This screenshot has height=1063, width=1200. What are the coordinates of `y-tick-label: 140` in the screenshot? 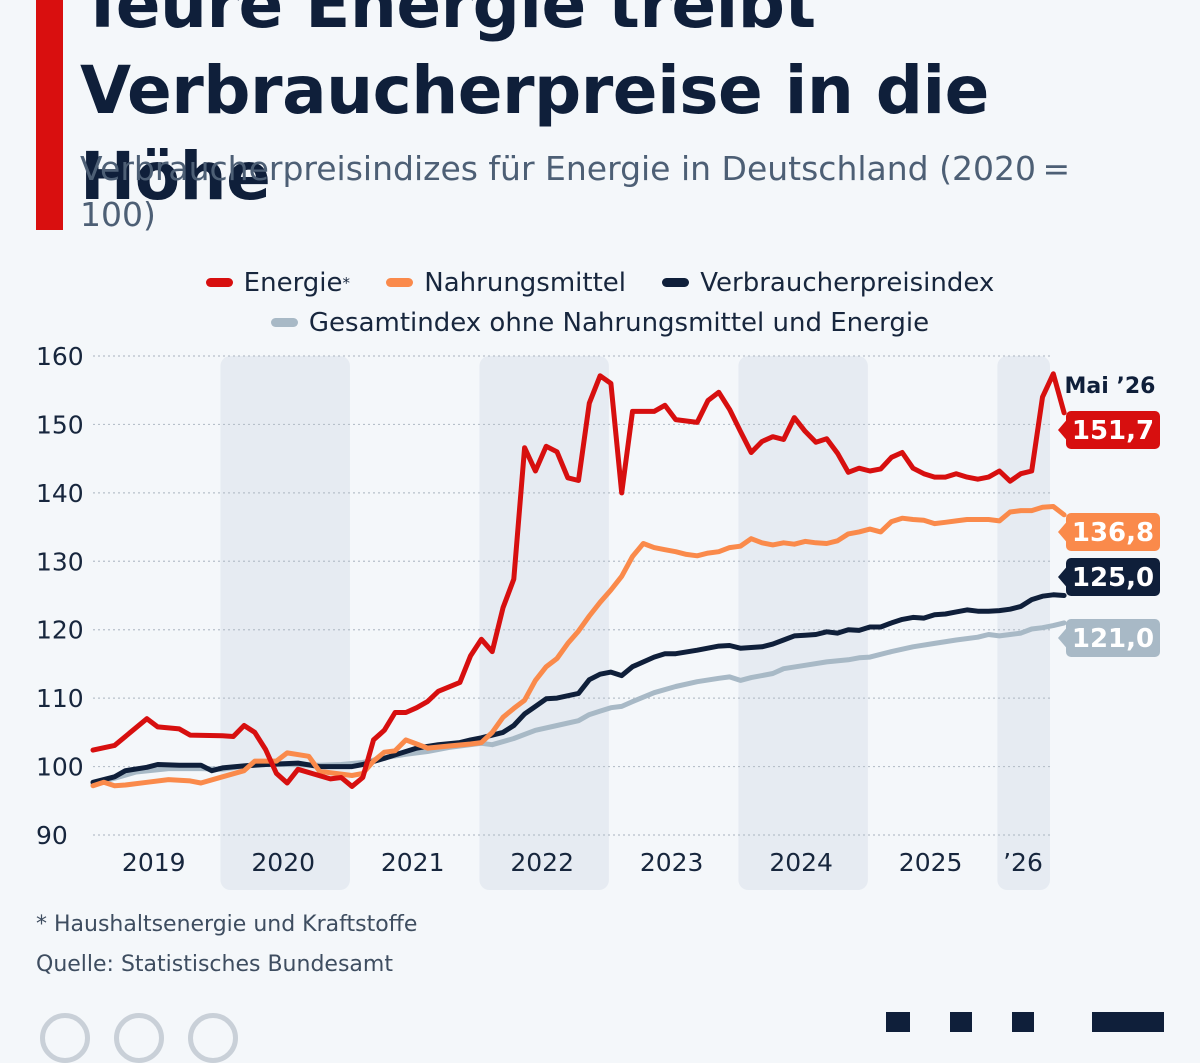 It's located at (60, 493).